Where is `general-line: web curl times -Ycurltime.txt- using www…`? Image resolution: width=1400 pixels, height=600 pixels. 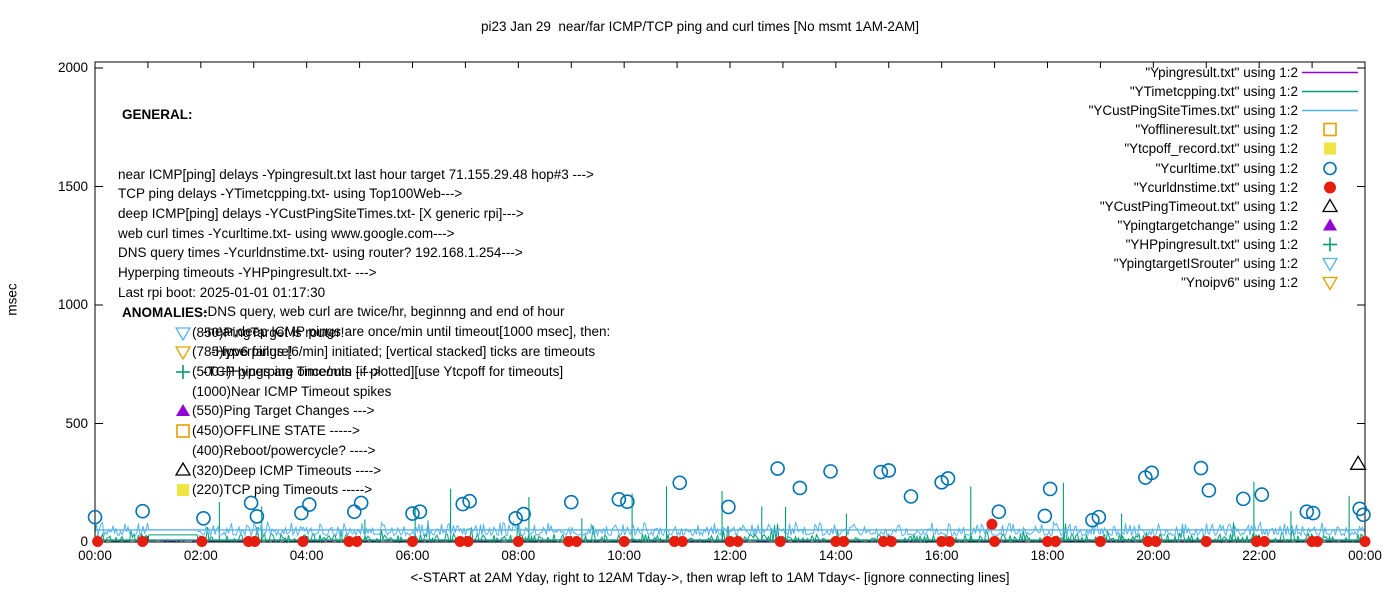 general-line: web curl times -Ycurltime.txt- using www… is located at coordinates (286, 233).